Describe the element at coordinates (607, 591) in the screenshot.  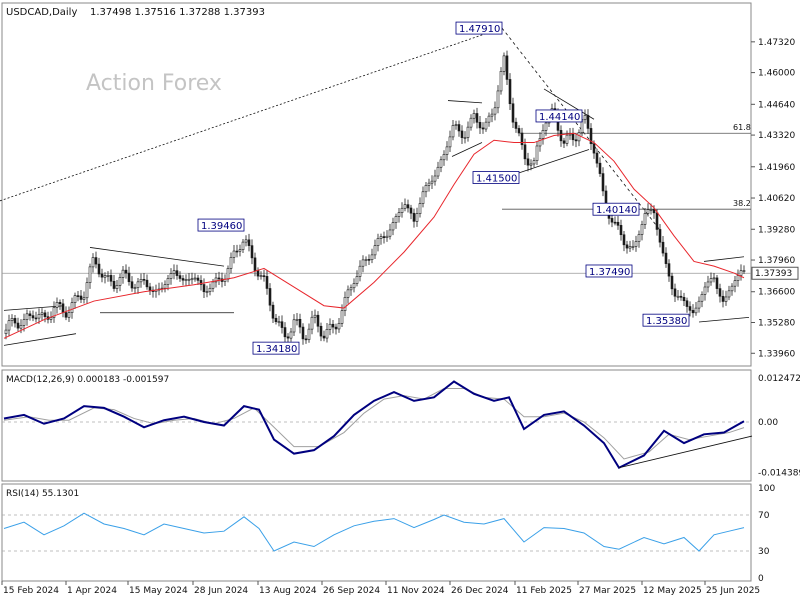
I see `time-tick-label: 27 Mar 2025` at that location.